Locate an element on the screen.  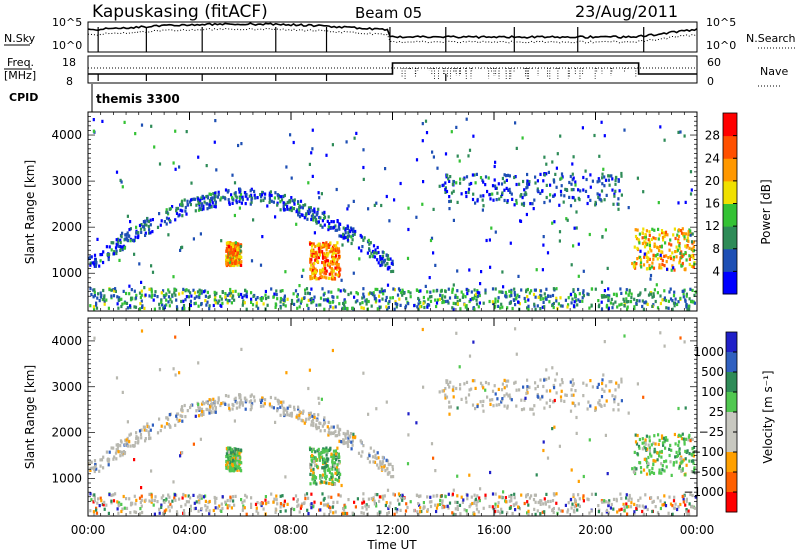
freq-label: Freq. is located at coordinates (20, 62).